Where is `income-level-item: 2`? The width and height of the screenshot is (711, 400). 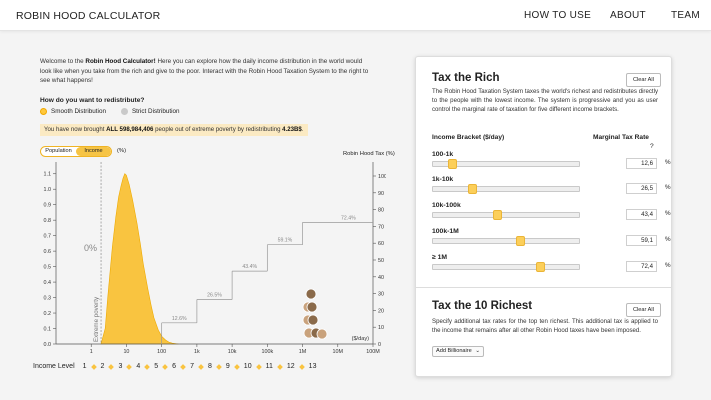 income-level-item: 2 is located at coordinates (102, 366).